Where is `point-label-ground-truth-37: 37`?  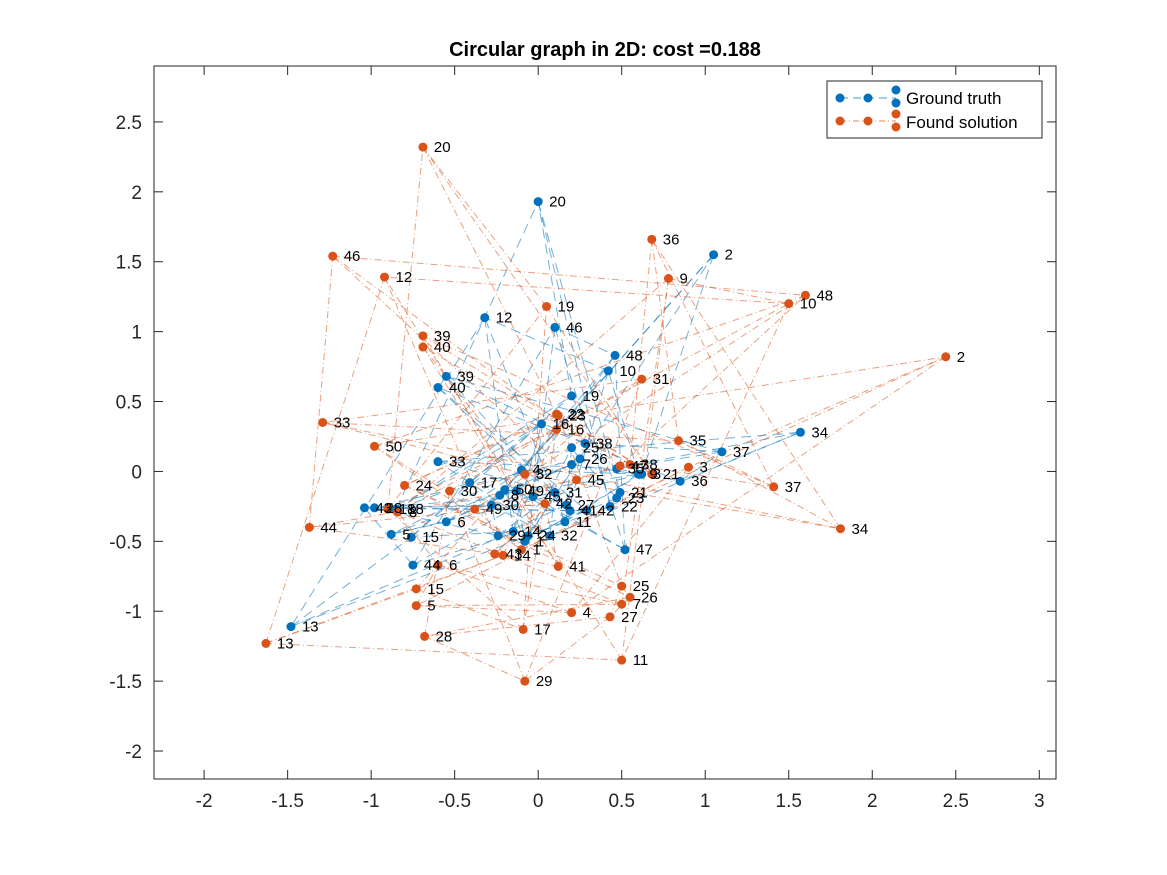
point-label-ground-truth-37: 37 is located at coordinates (741, 452).